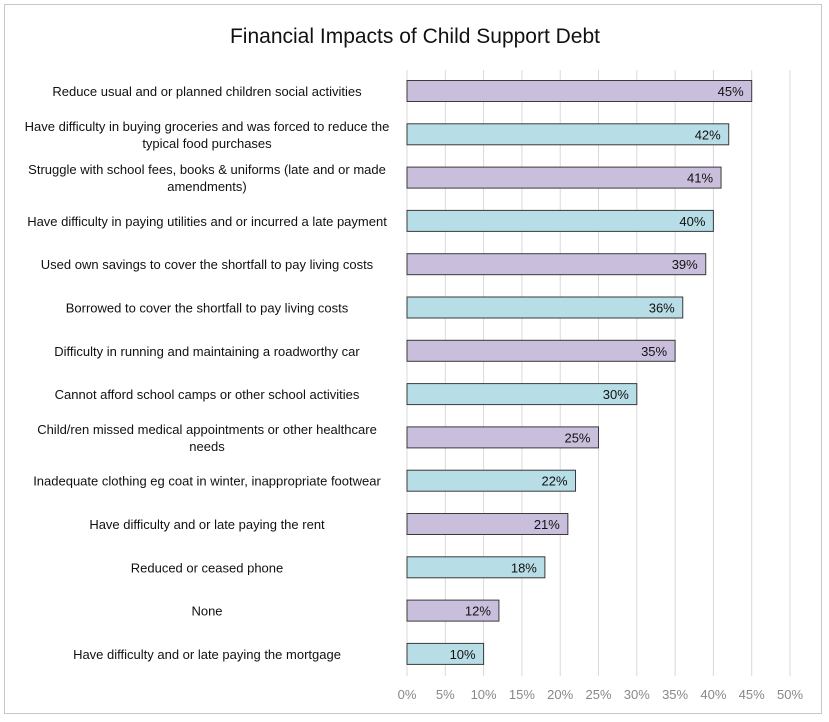 This screenshot has width=829, height=722. What do you see at coordinates (206, 186) in the screenshot?
I see `category-label-line: amendments)` at bounding box center [206, 186].